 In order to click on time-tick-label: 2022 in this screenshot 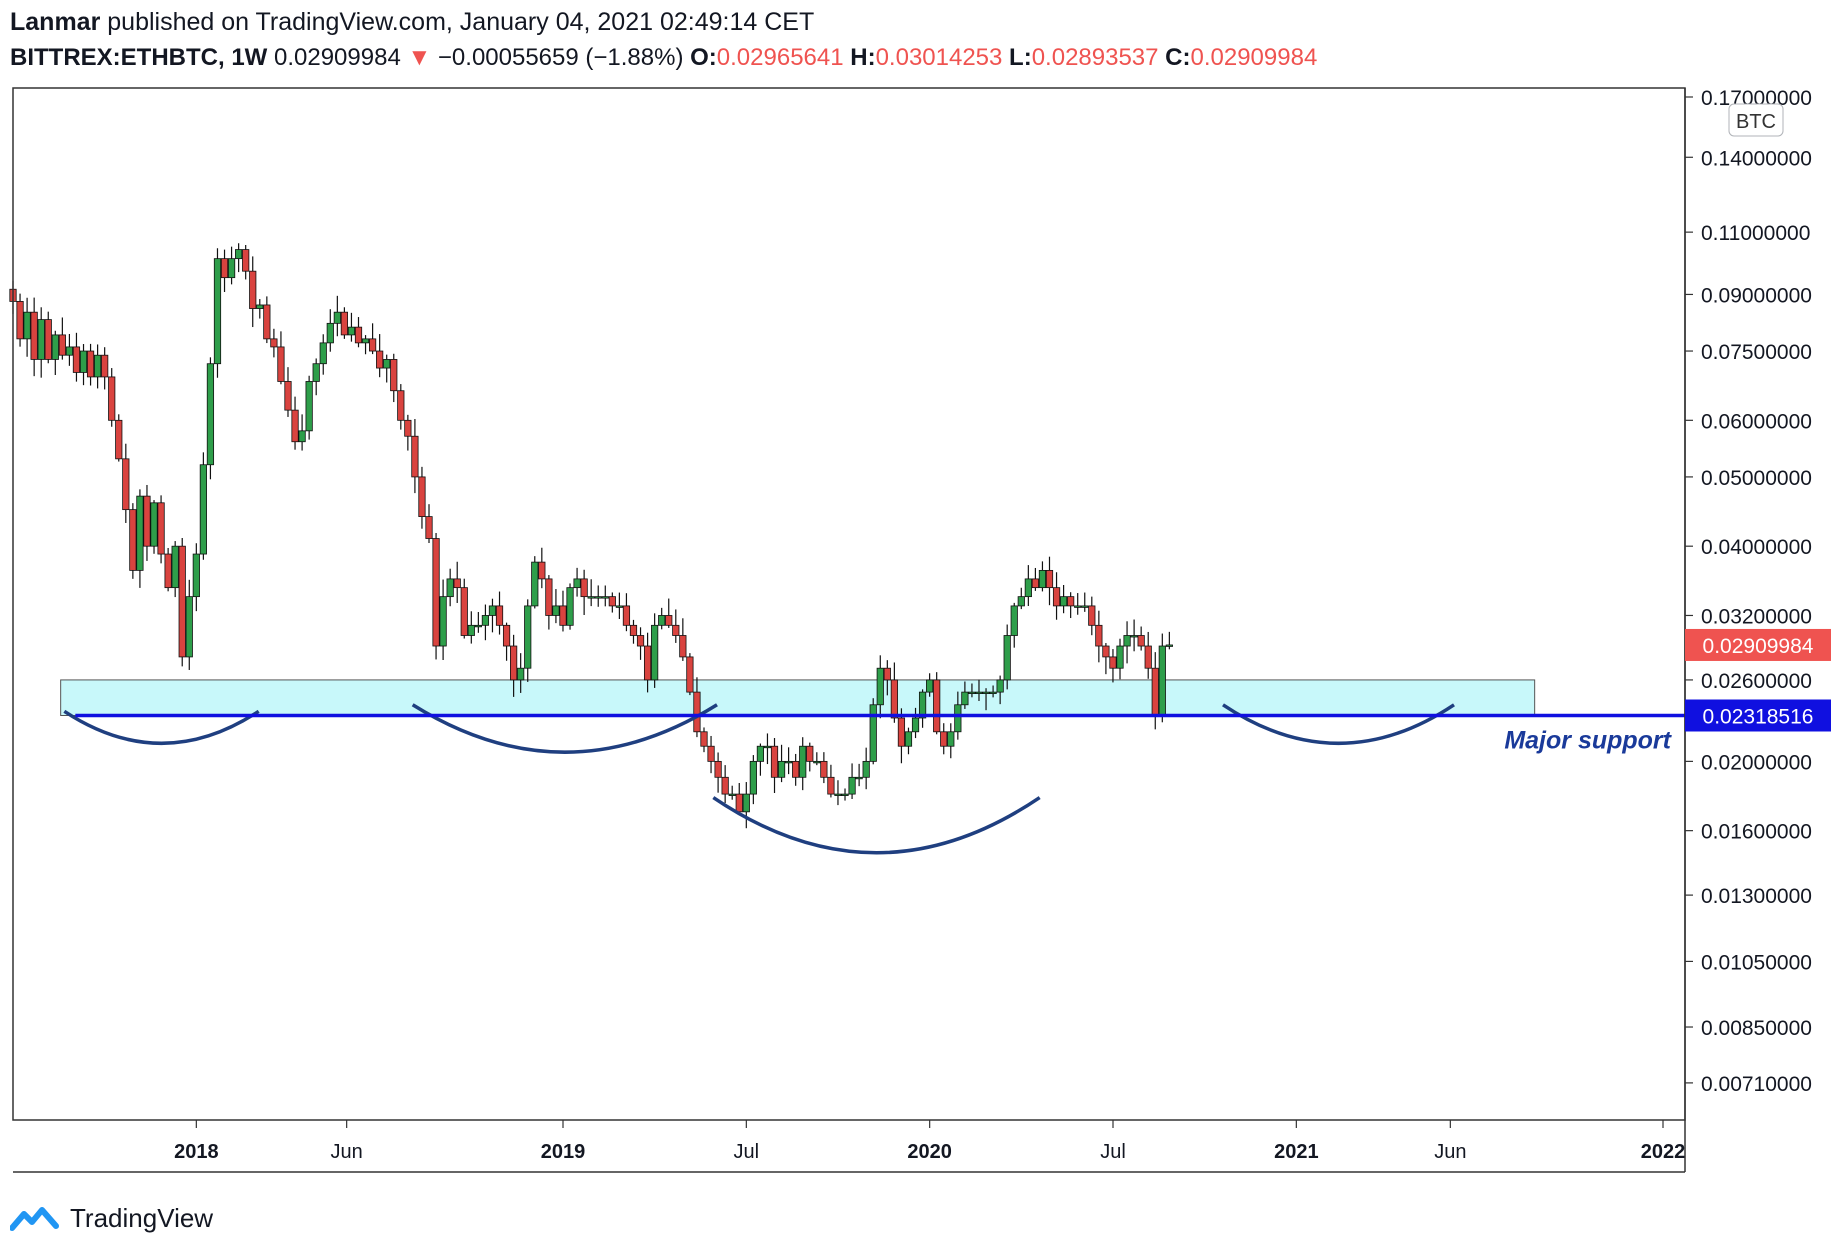, I will do `click(1663, 1152)`.